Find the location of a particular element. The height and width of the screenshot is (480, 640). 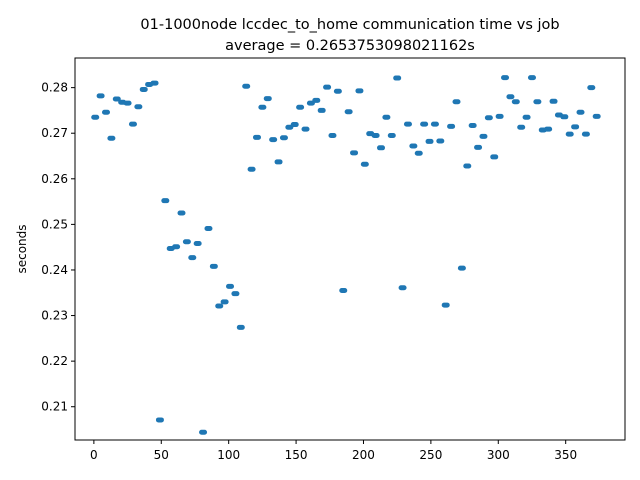

x-tick-label: 200 is located at coordinates (363, 455).